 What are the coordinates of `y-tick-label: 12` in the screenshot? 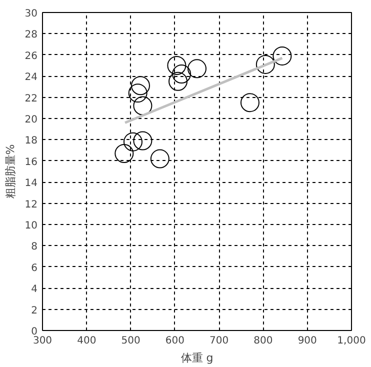 It's located at (31, 204).